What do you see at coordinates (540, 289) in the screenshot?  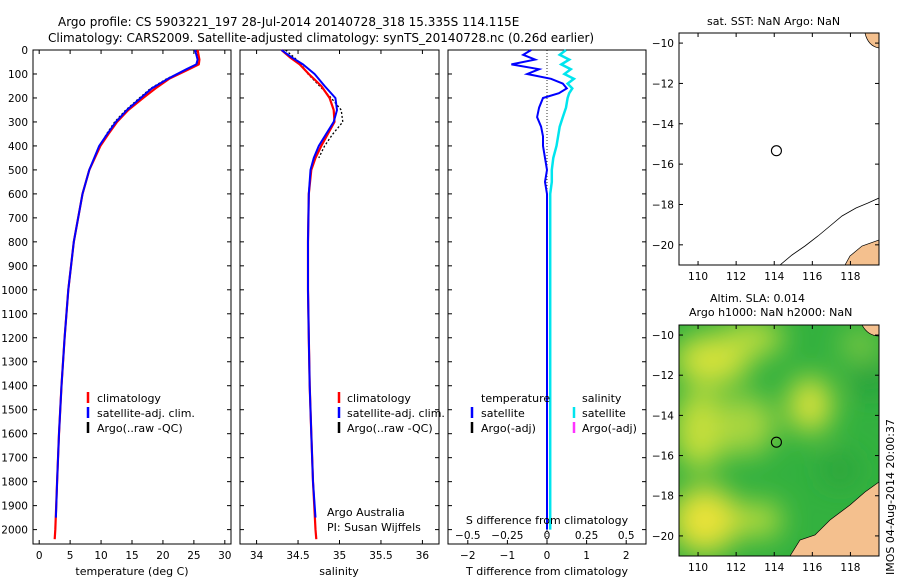 I see `temperature-difference-line` at bounding box center [540, 289].